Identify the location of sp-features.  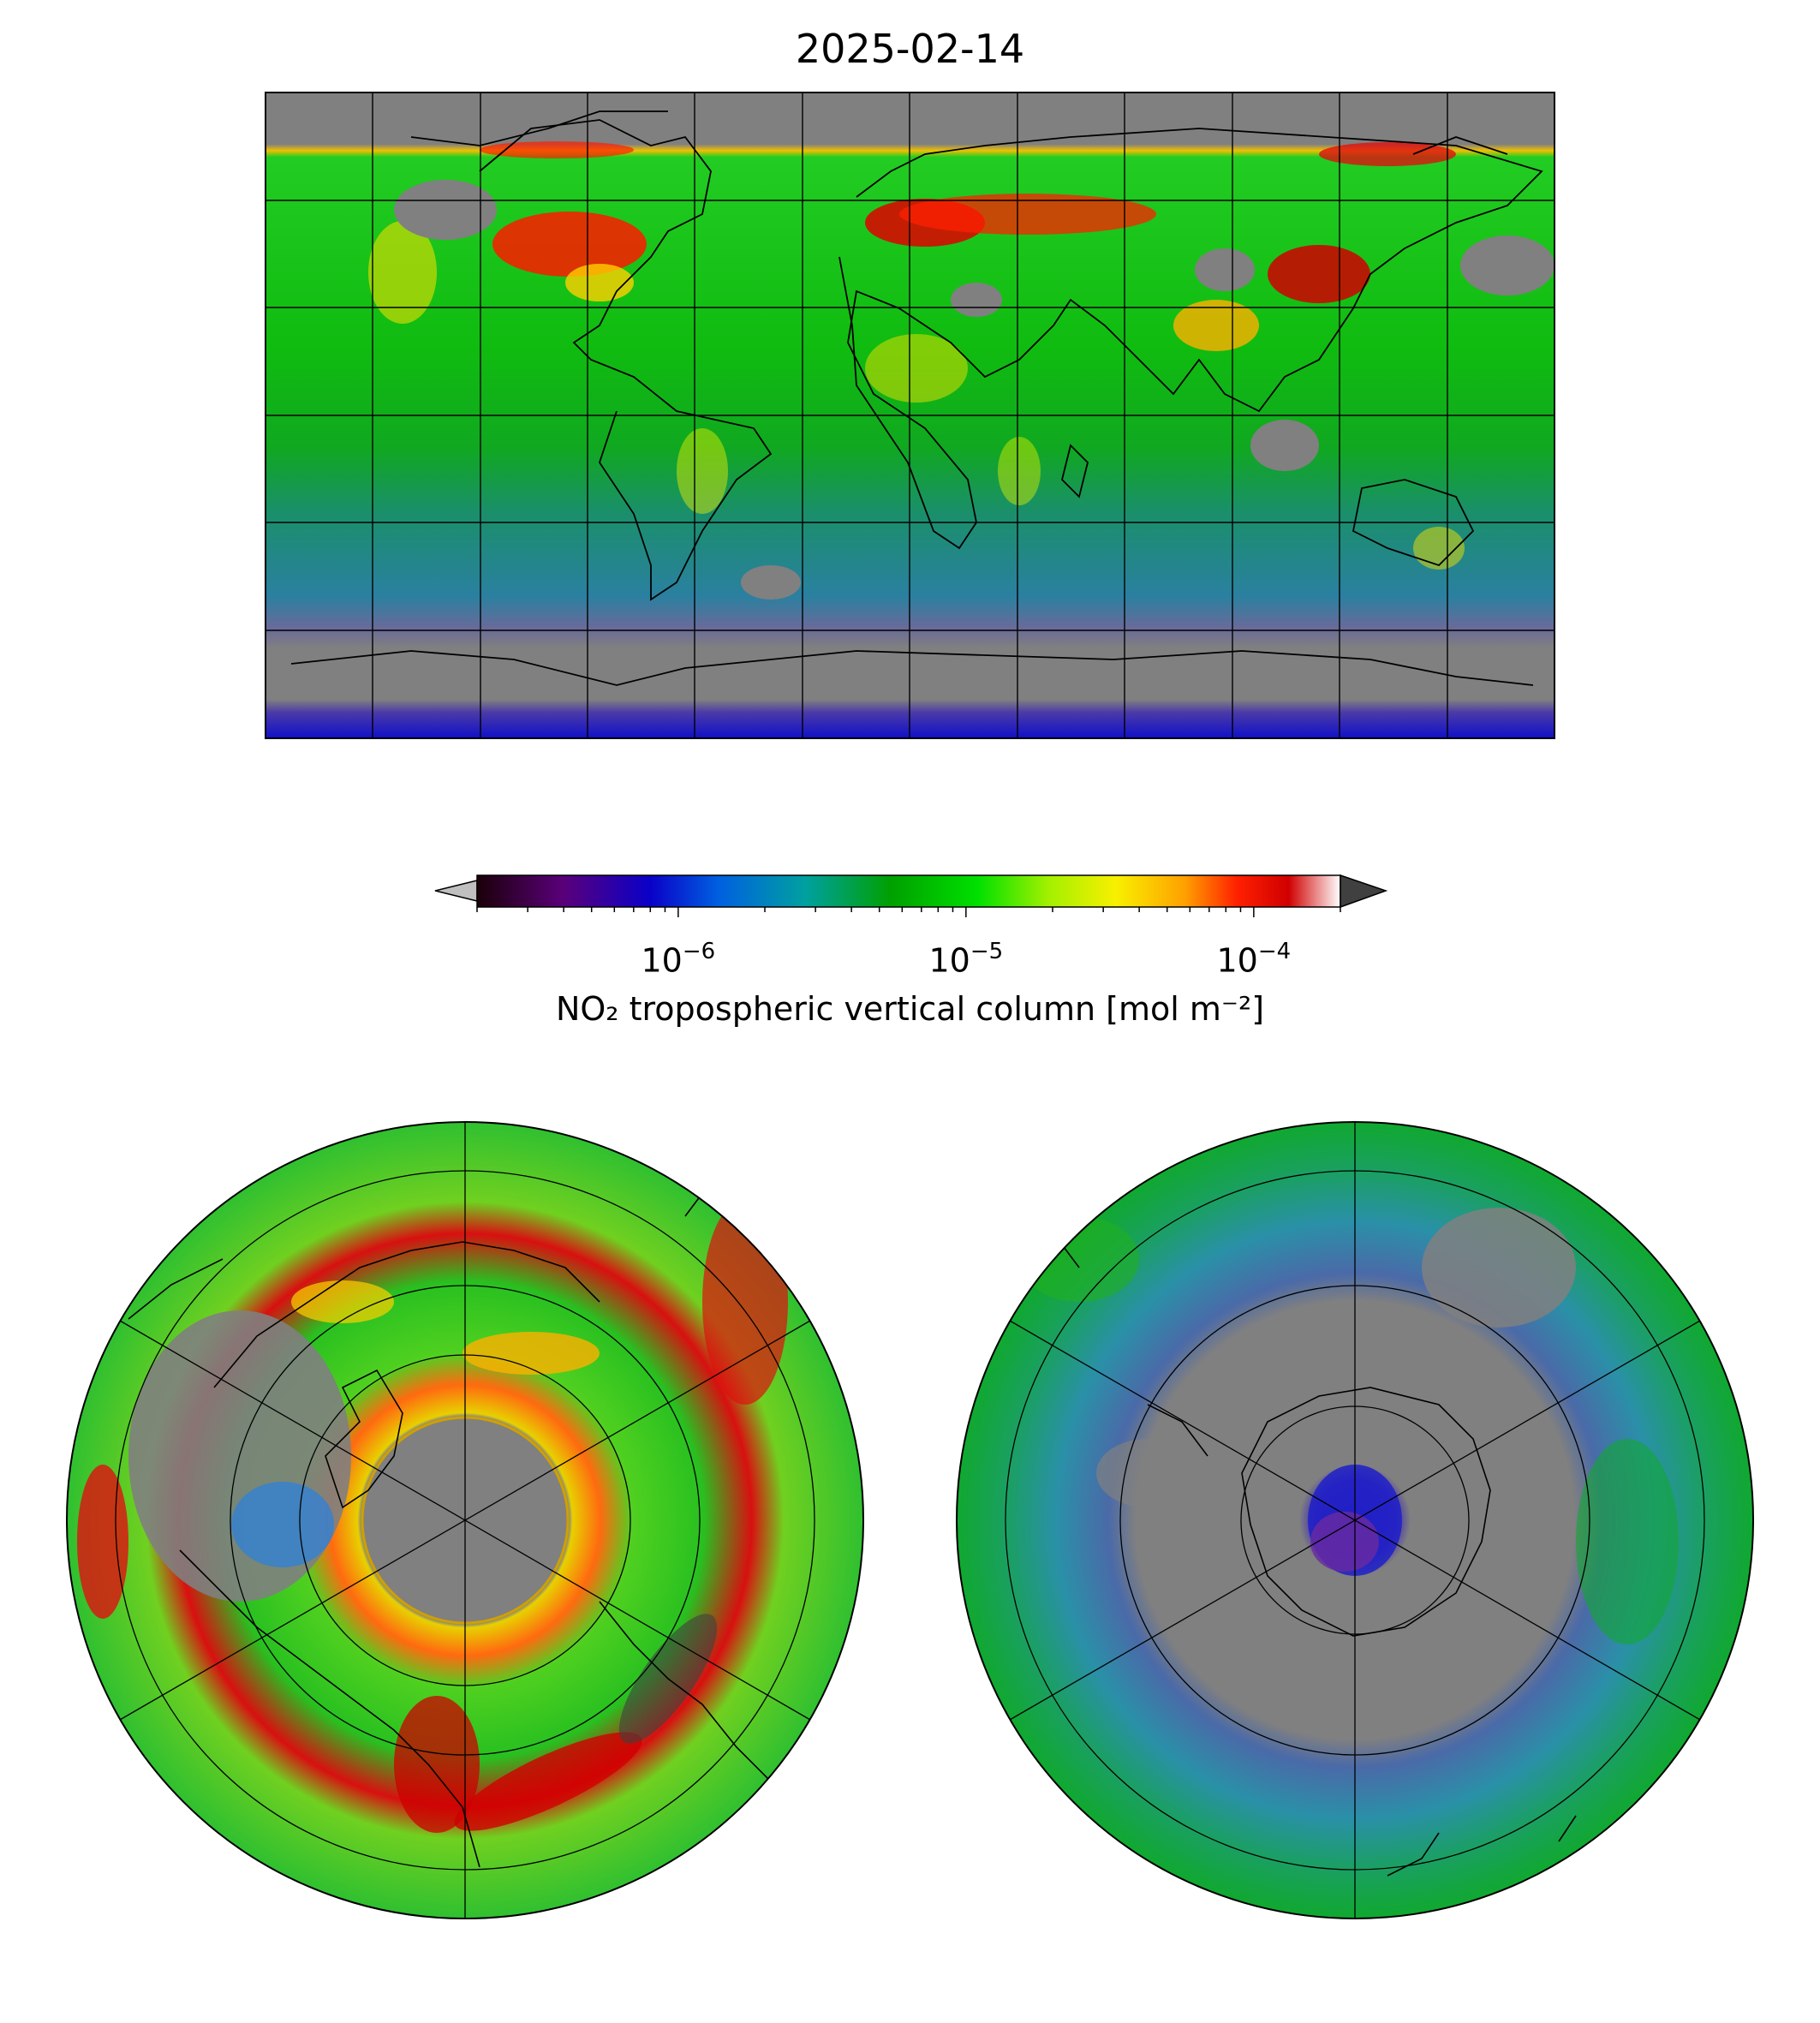
(1349, 1426).